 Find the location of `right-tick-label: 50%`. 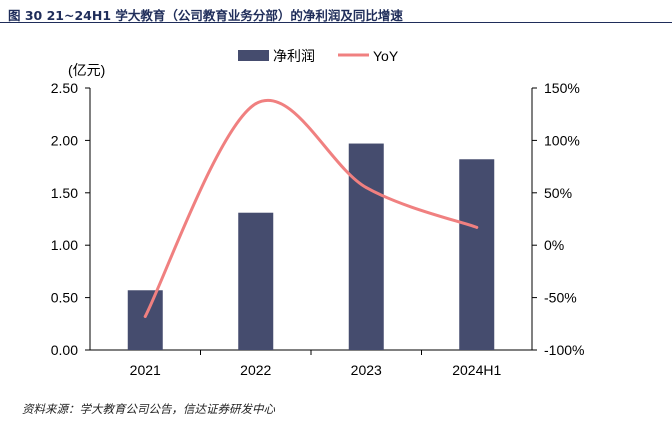

right-tick-label: 50% is located at coordinates (558, 193).